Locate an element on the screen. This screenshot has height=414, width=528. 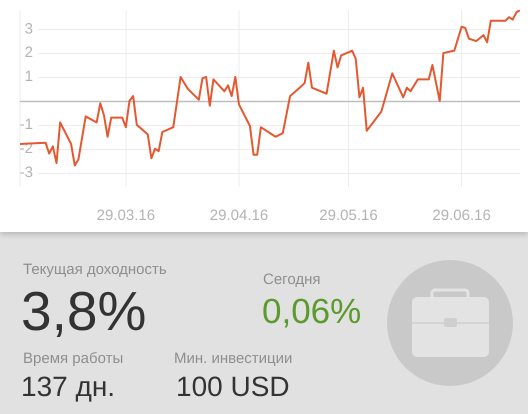
x-tick-label: 29.03.16 is located at coordinates (126, 215).